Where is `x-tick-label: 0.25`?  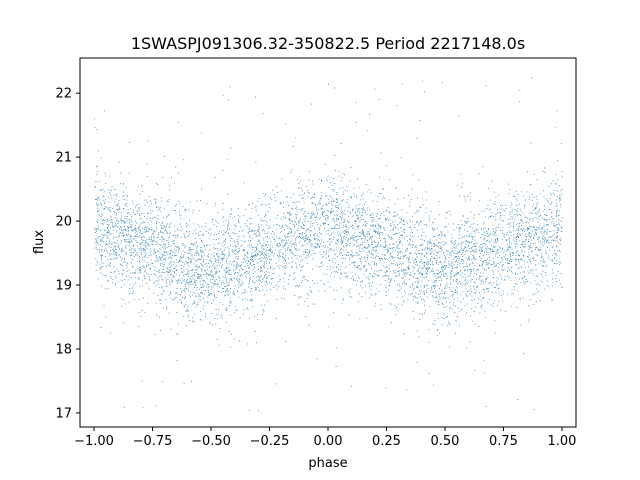
x-tick-label: 0.25 is located at coordinates (386, 441).